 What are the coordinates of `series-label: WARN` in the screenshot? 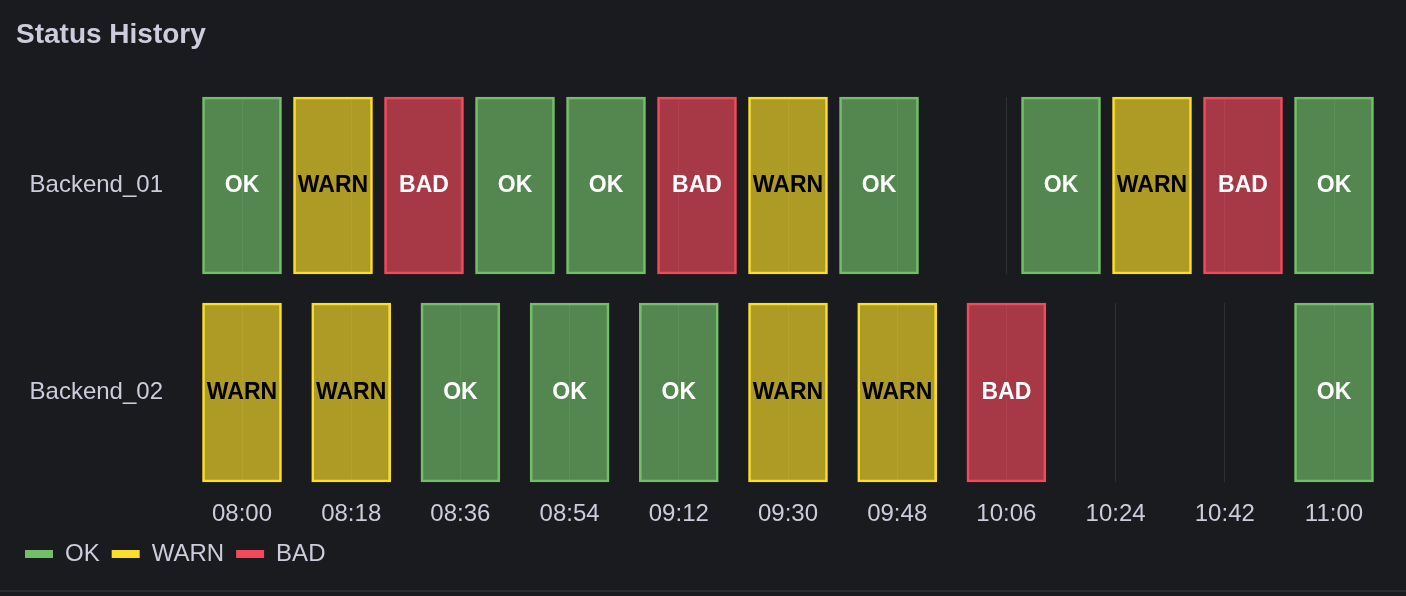 It's located at (1152, 183).